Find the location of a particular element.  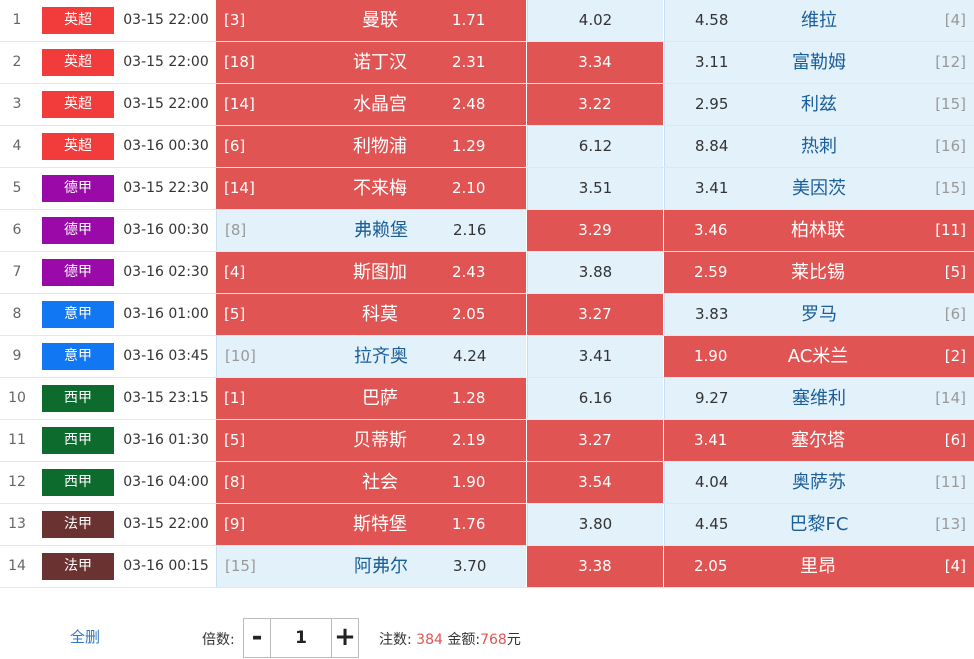

match-row: 8 意甲 03-16 01:00 [5] 科莫 2.05 3.27 3.83 罗马 [6] is located at coordinates (487, 315).